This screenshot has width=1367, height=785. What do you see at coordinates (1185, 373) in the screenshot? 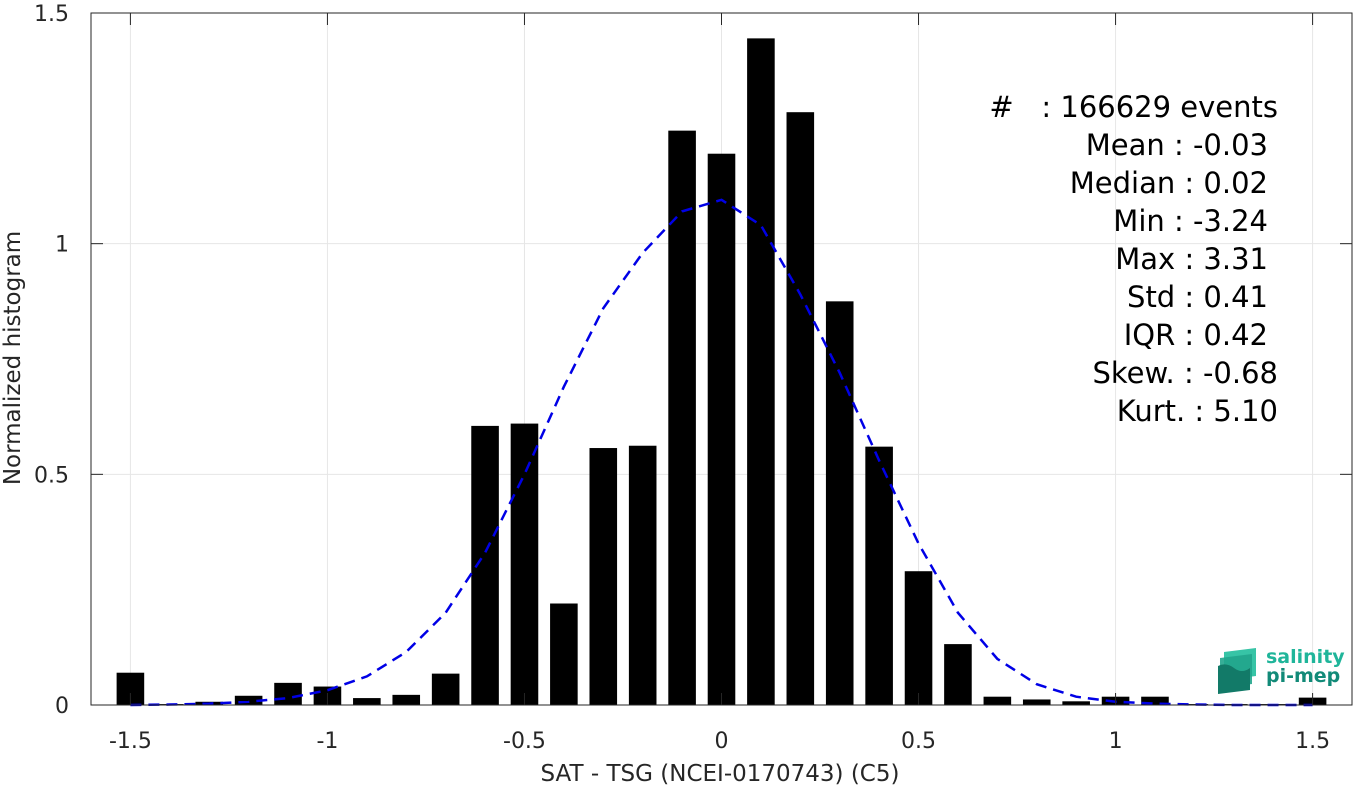
I see `stat-skew: Skew. : -0.68` at bounding box center [1185, 373].